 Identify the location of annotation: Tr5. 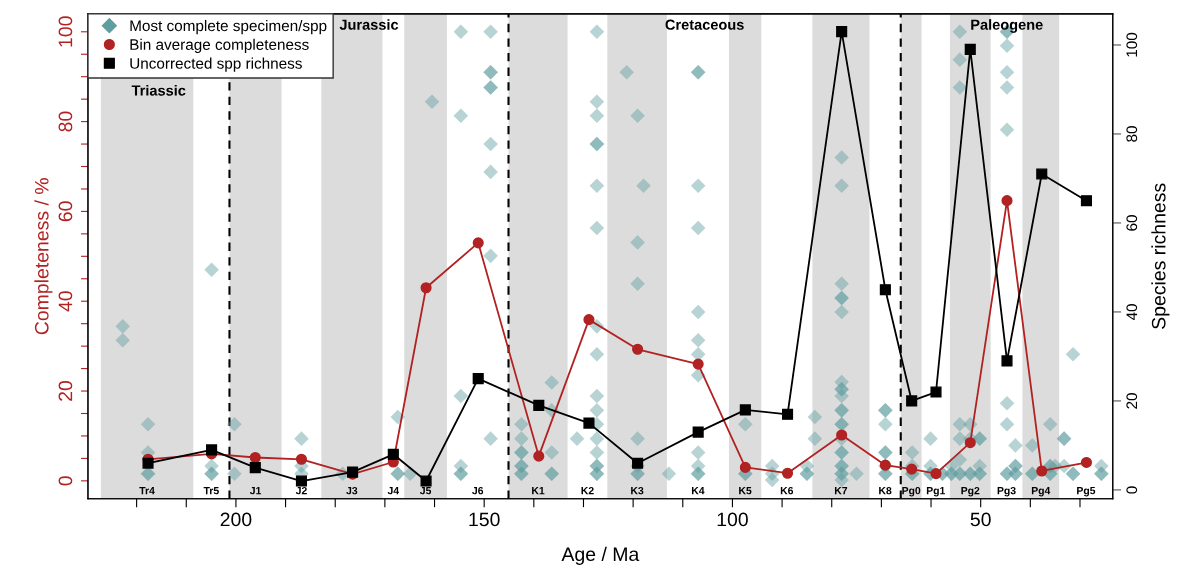
(211, 491).